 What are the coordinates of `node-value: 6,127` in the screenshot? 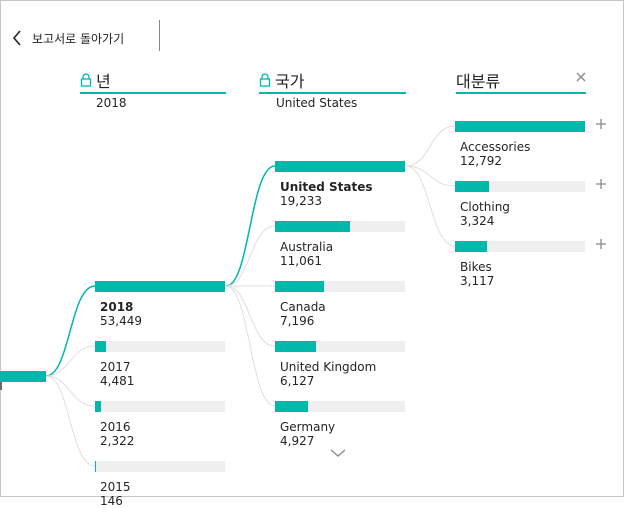 It's located at (297, 381).